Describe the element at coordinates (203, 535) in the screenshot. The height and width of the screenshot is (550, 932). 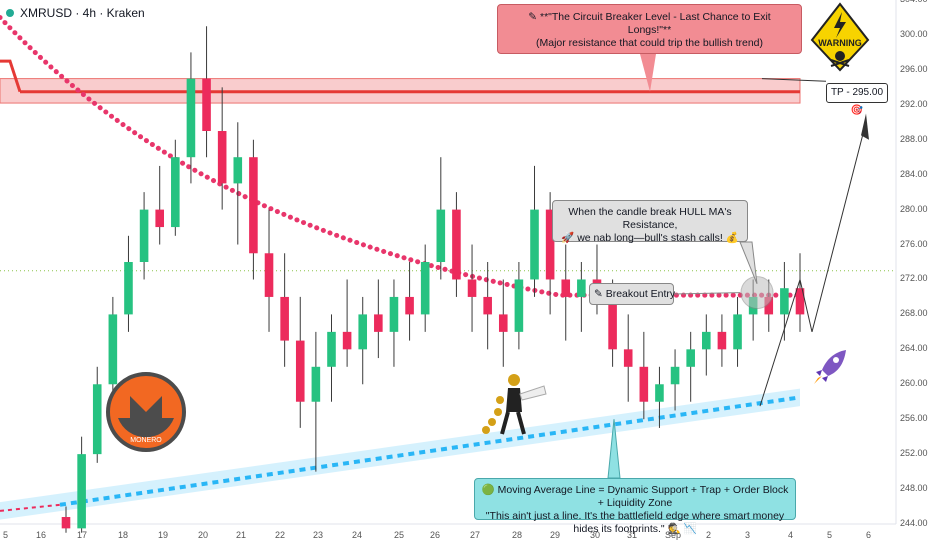
I see `time-tick-label: 20` at that location.